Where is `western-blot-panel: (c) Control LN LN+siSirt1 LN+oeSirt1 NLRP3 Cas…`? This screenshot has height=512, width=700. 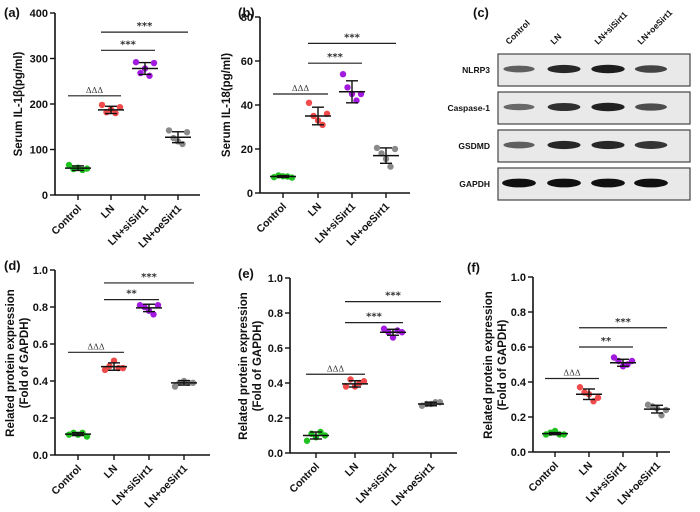
western-blot-panel: (c) Control LN LN+siSirt1 LN+oeSirt1 NLRP3 Cas… is located at coordinates (569, 103).